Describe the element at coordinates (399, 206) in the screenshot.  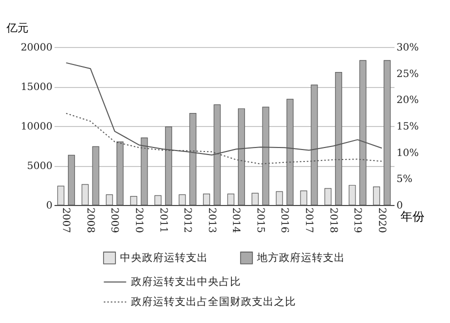
I see `y2-tick-label: 0` at that location.